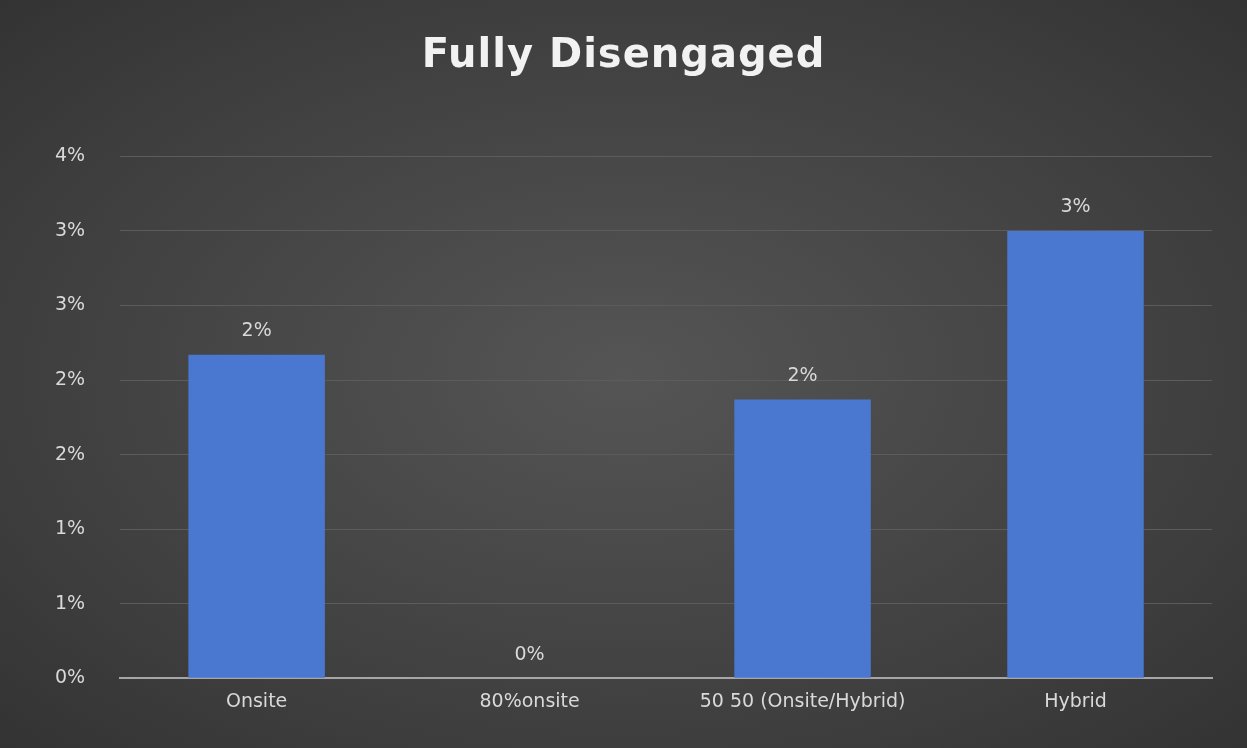  What do you see at coordinates (802, 699) in the screenshot?
I see `x-tick-label: 50 50 (Onsite/Hybrid)` at bounding box center [802, 699].